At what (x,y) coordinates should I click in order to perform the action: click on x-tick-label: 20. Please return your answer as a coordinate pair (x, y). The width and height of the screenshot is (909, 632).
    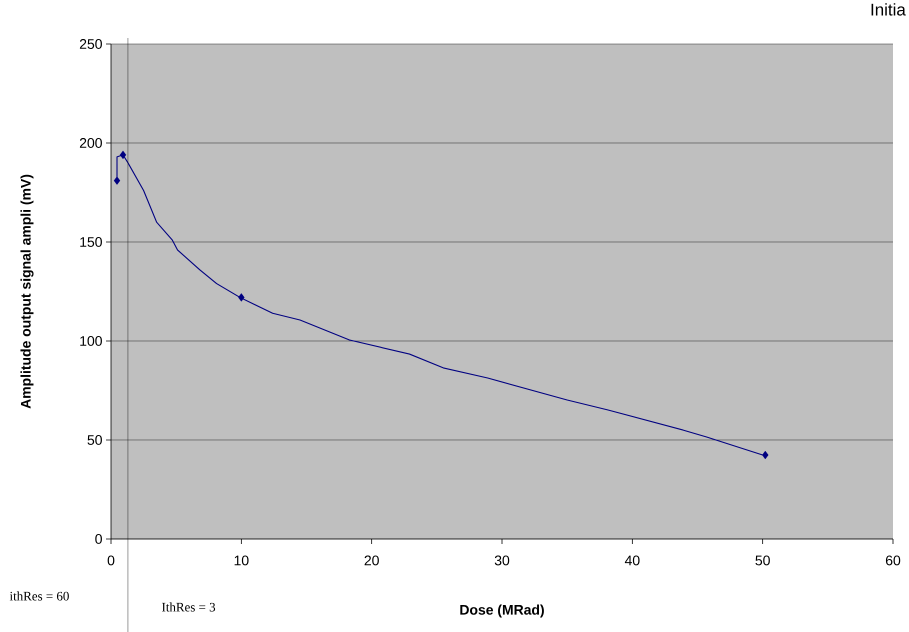
    Looking at the image, I should click on (371, 560).